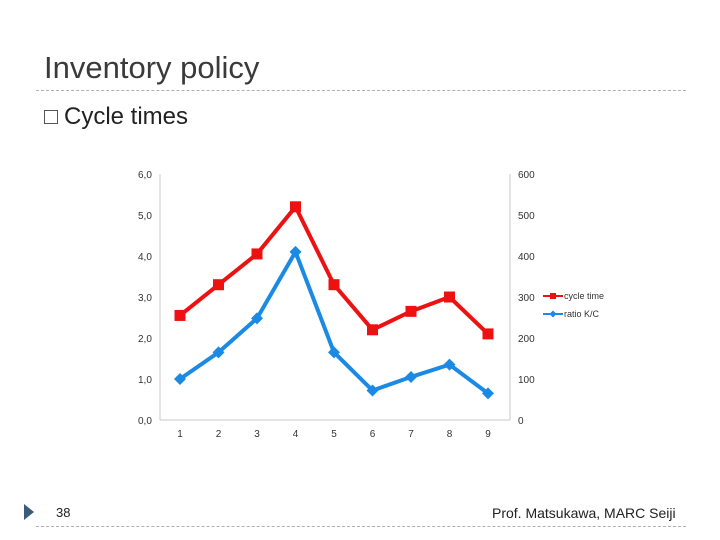  I want to click on left-tick-label: 6,0, so click(145, 175).